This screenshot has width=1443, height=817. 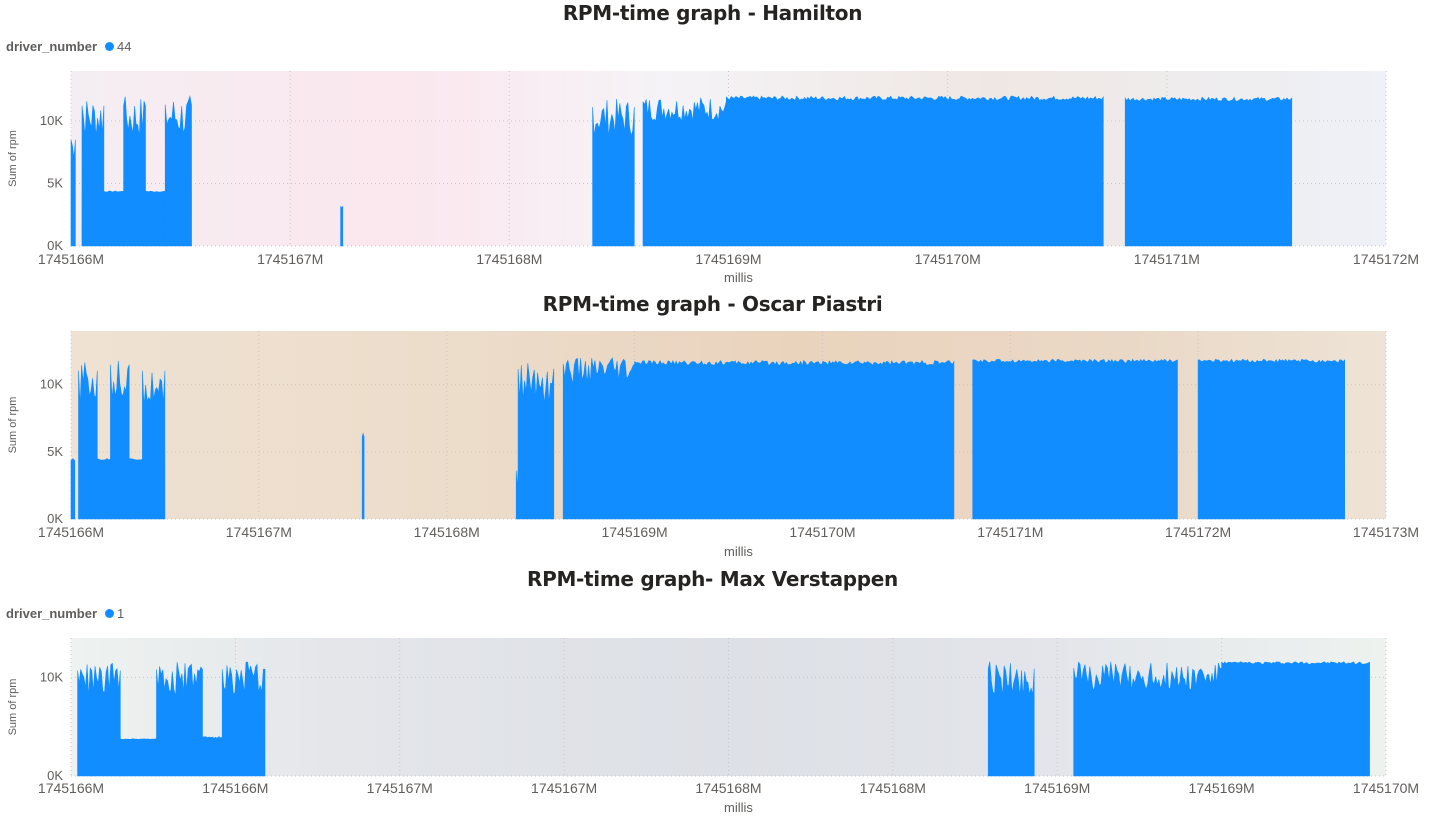 I want to click on y-tick-label: 5K, so click(x=55, y=451).